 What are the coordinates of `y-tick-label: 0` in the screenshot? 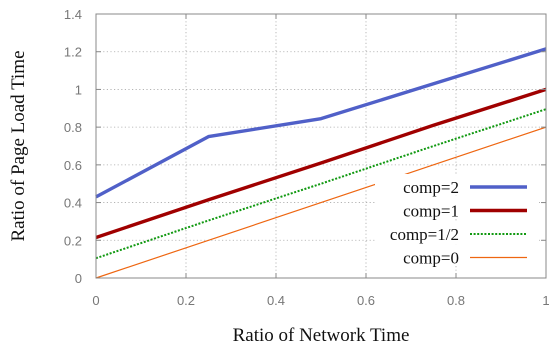 It's located at (78, 278).